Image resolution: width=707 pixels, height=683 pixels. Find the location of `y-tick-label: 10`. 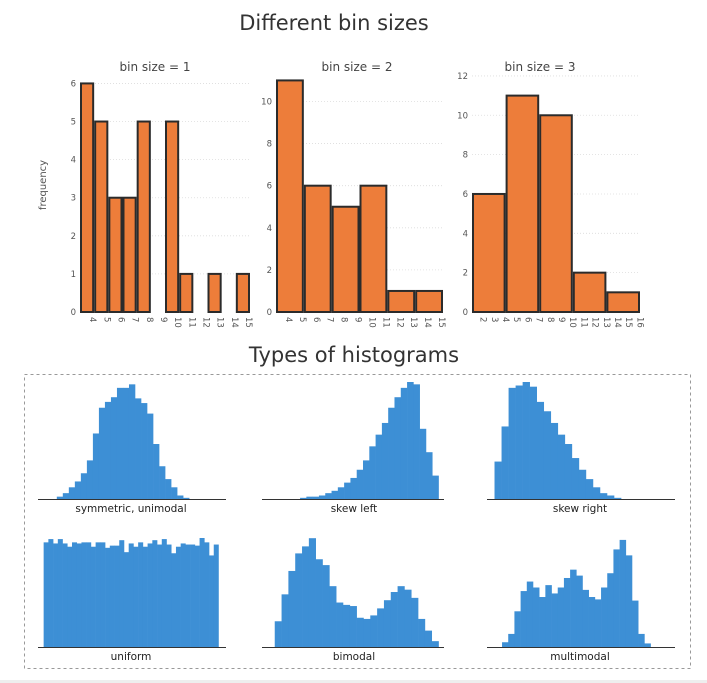

y-tick-label: 10 is located at coordinates (266, 102).